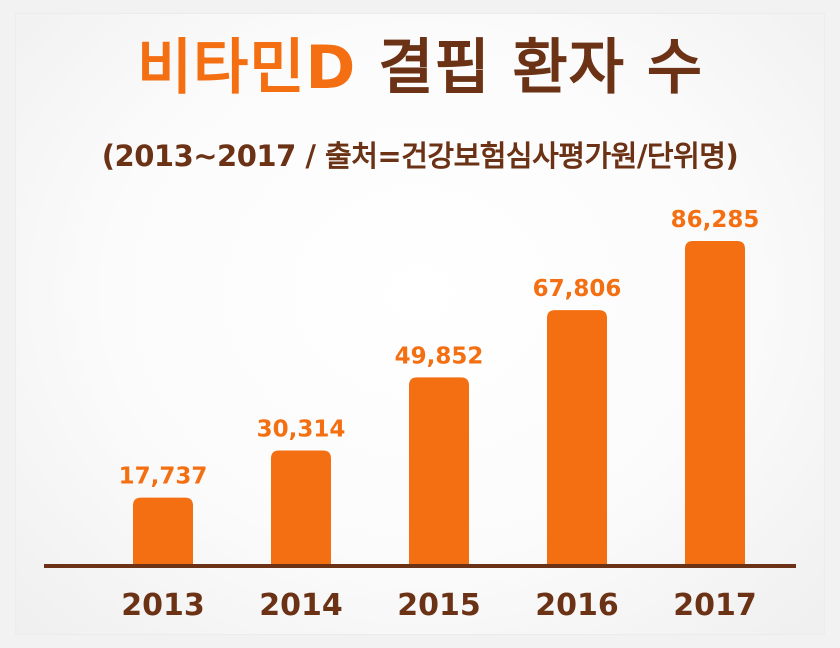  What do you see at coordinates (577, 289) in the screenshot?
I see `value-label-2016: 67,806` at bounding box center [577, 289].